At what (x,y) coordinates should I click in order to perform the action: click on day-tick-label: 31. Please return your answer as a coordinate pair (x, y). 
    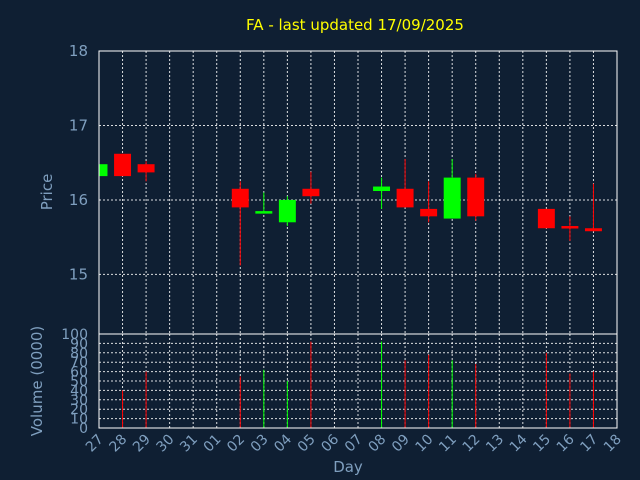
    Looking at the image, I should click on (189, 444).